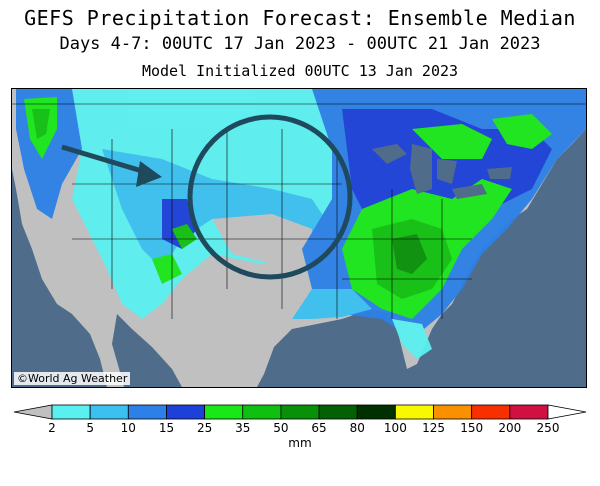 This screenshot has height=486, width=600. Describe the element at coordinates (128, 428) in the screenshot. I see `legend-tick-label: 10` at that location.